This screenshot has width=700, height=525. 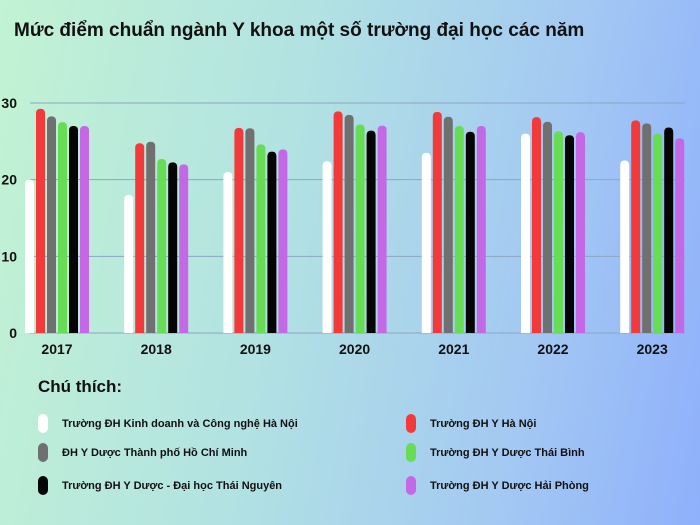 I want to click on x-tick-labels: 2017 2018 2019 2020 2021 2022 2023, so click(x=354, y=349).